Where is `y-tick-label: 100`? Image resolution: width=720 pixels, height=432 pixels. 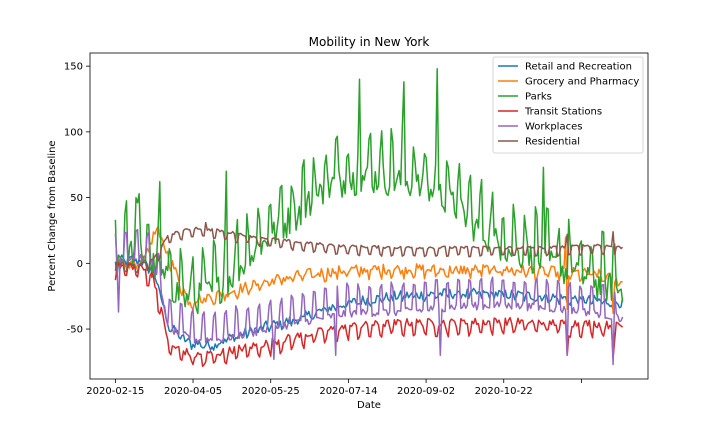 y-tick-label: 100 is located at coordinates (73, 132).